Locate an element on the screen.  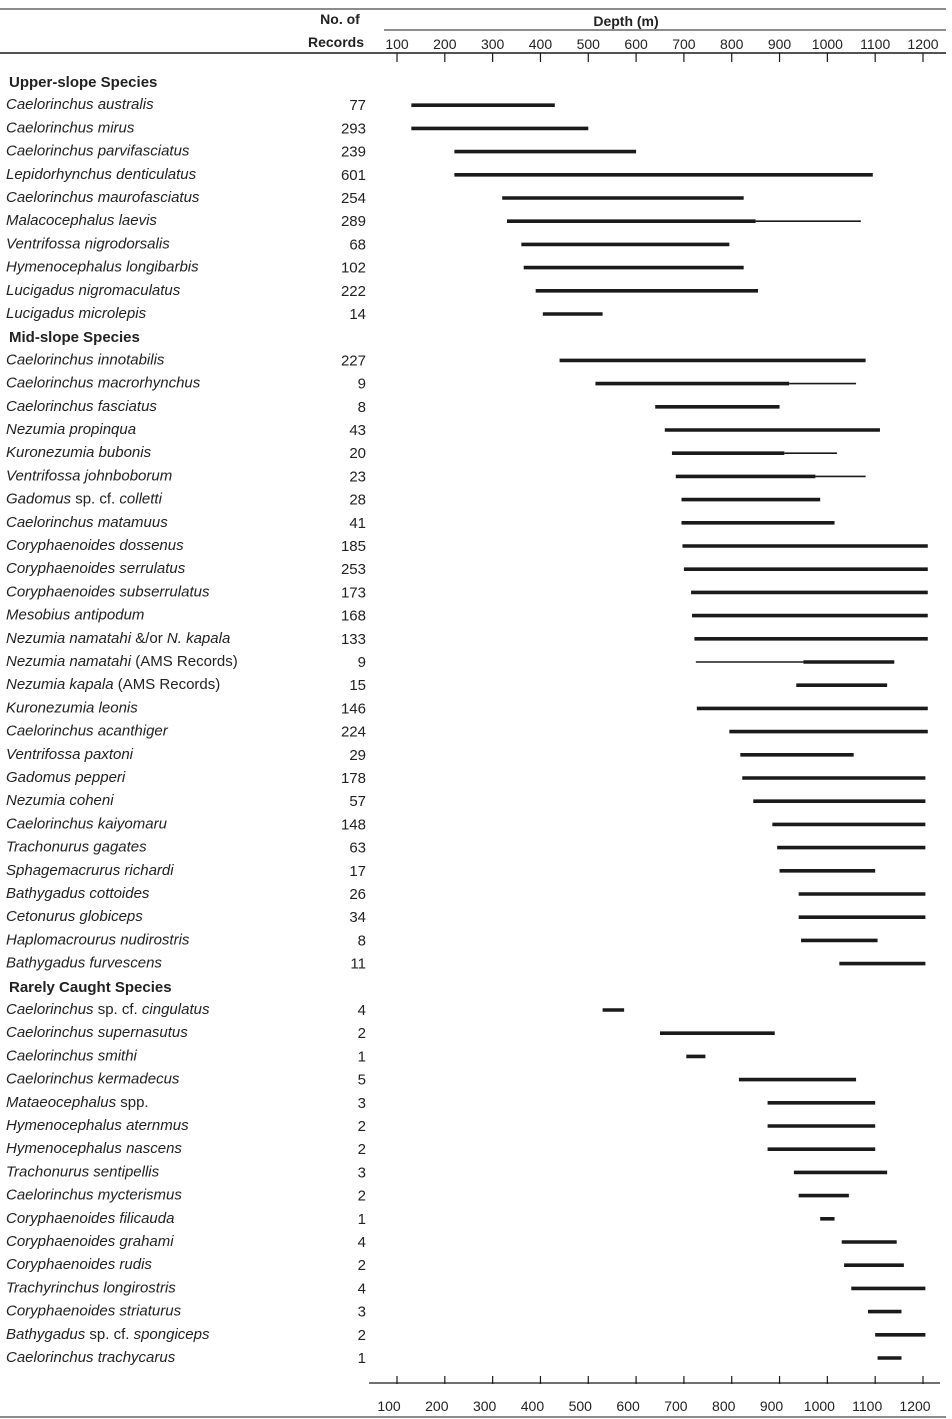
species-name: Nezumia namatahi &/or N. kapala is located at coordinates (118, 638).